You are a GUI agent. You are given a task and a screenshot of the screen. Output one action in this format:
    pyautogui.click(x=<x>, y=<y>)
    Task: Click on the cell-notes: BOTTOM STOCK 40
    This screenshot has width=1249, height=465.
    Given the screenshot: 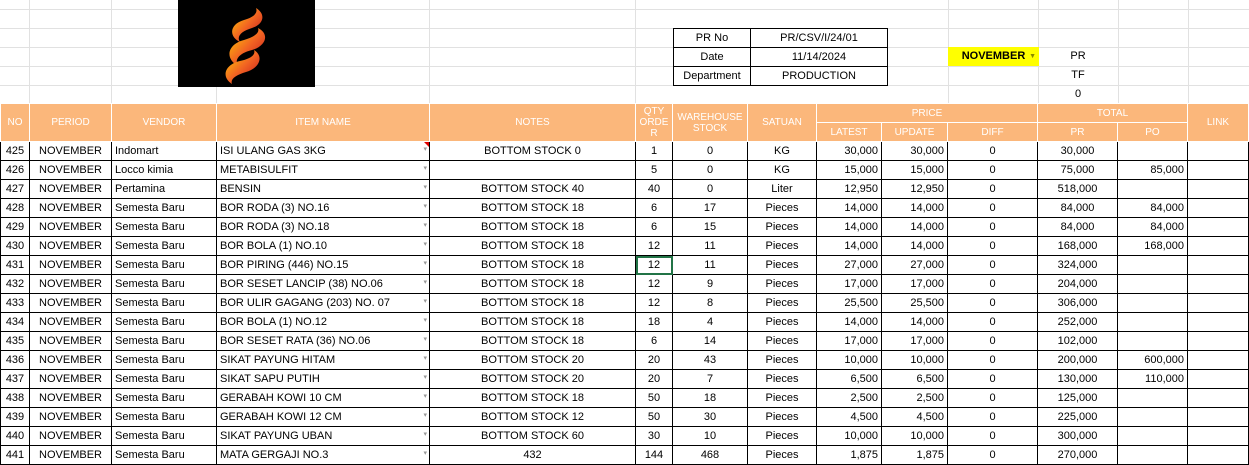 What is the action you would take?
    pyautogui.click(x=532, y=189)
    